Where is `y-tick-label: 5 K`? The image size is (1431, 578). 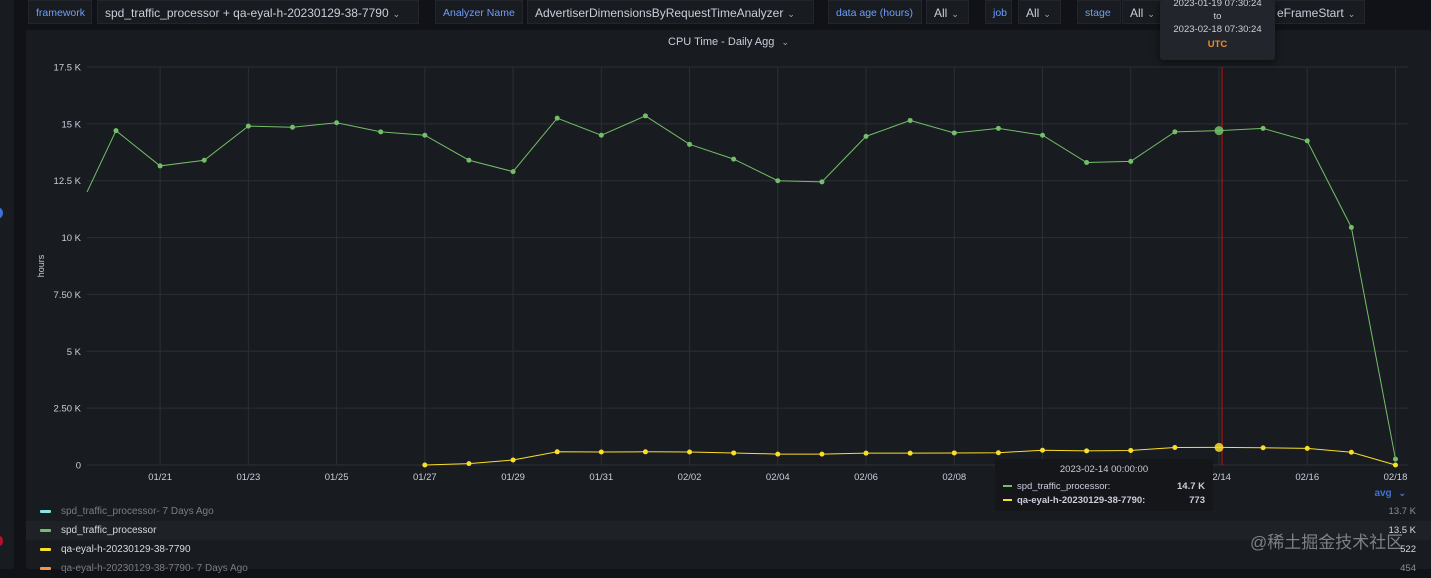
y-tick-label: 5 K is located at coordinates (74, 352).